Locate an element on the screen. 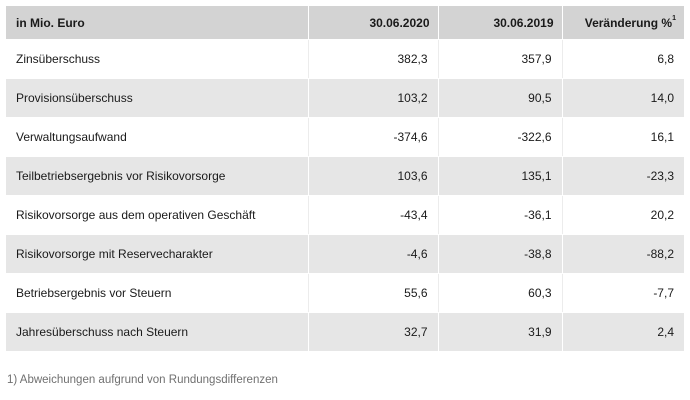 The image size is (690, 400). row-value-change: -23,3 is located at coordinates (623, 176).